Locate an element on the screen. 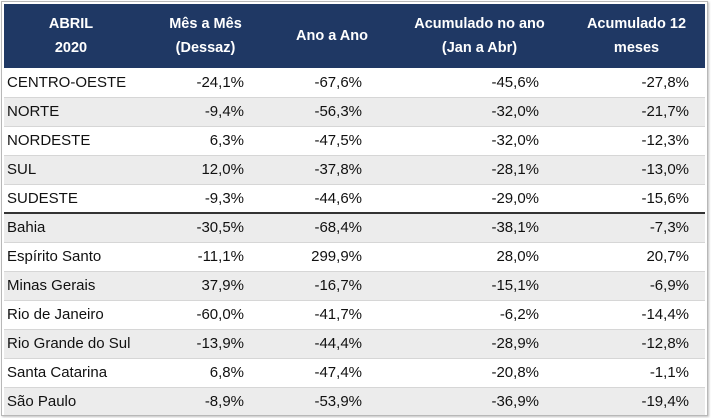 Image resolution: width=711 pixels, height=418 pixels. value-ytd-cell: -20,8% is located at coordinates (479, 373).